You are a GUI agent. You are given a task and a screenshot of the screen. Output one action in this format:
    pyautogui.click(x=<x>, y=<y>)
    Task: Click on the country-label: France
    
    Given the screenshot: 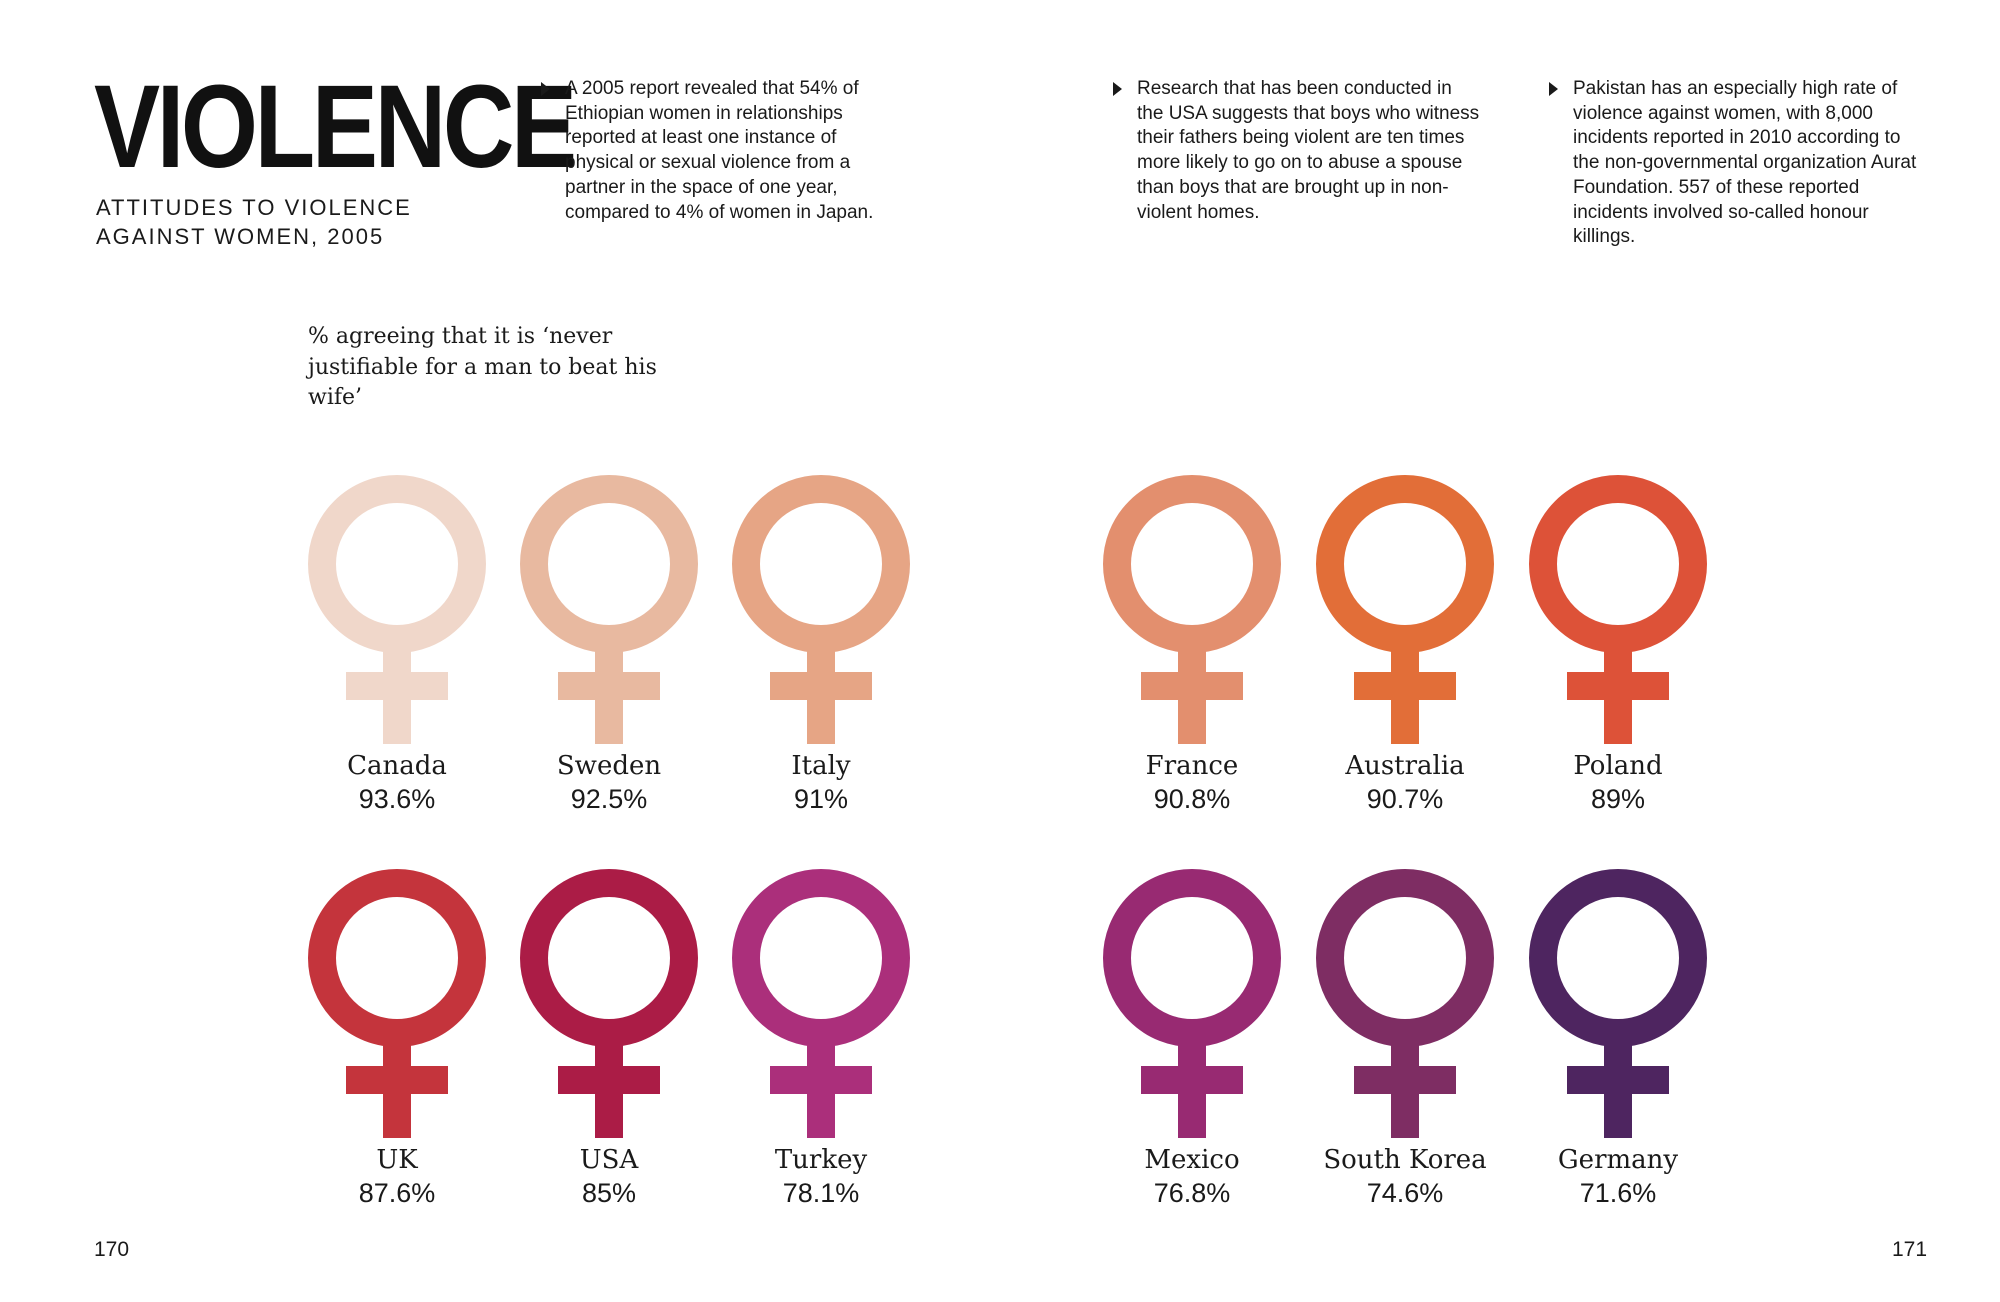 What is the action you would take?
    pyautogui.click(x=1192, y=766)
    